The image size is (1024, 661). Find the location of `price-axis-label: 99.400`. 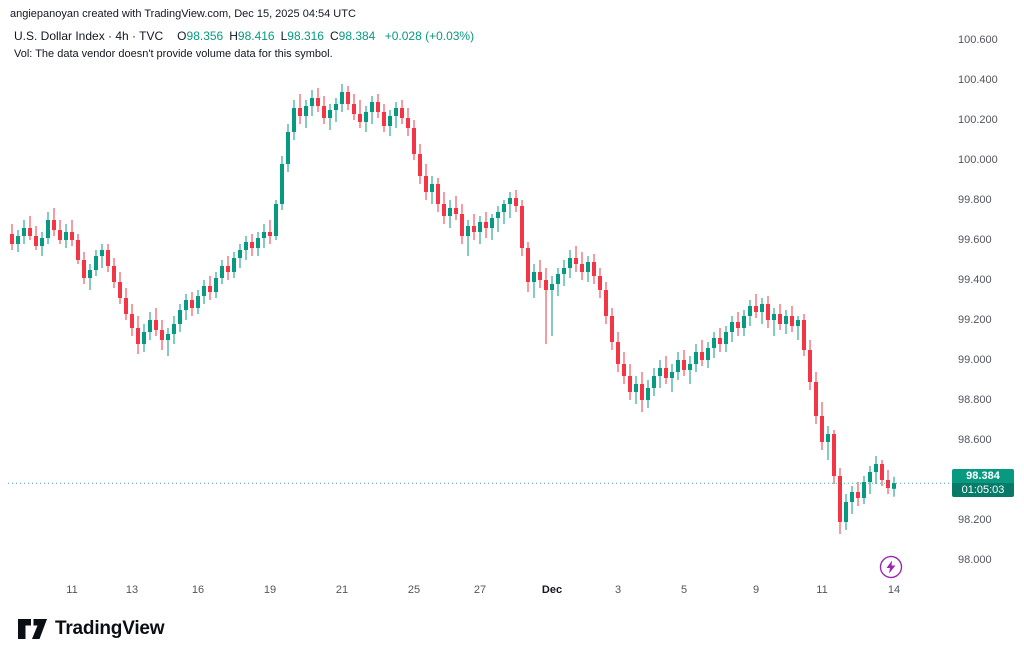

price-axis-label: 99.400 is located at coordinates (975, 280).